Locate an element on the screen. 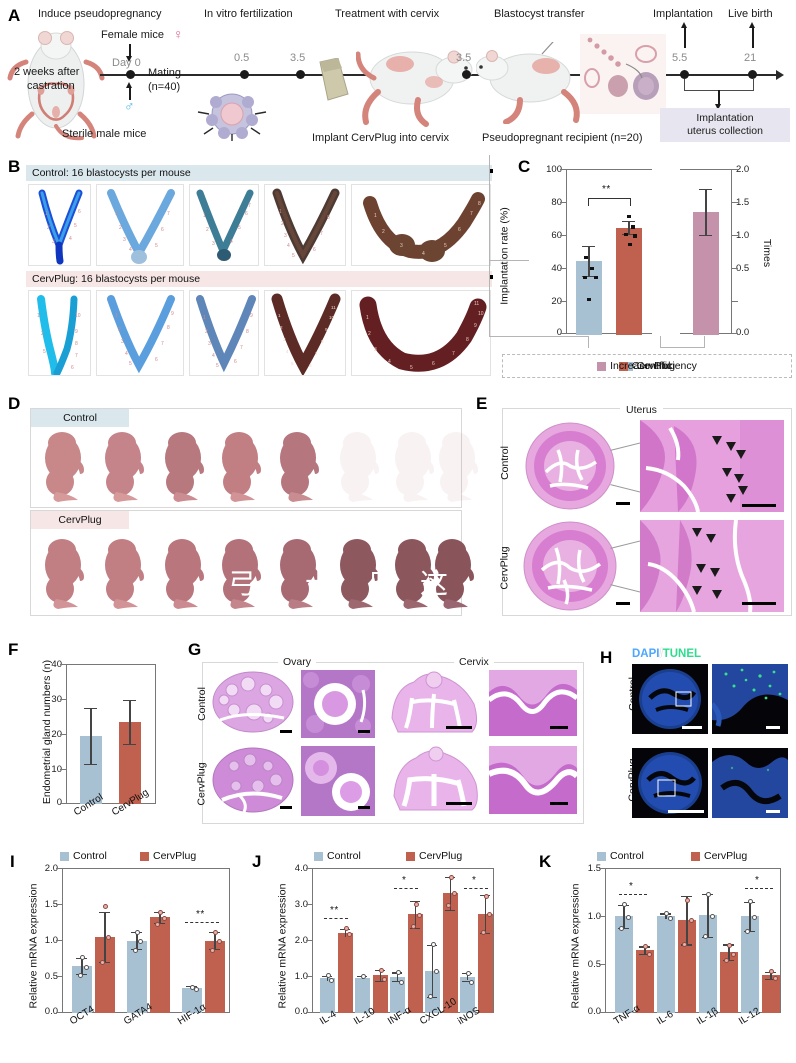  timepoint-21: 21 is located at coordinates (750, 58).